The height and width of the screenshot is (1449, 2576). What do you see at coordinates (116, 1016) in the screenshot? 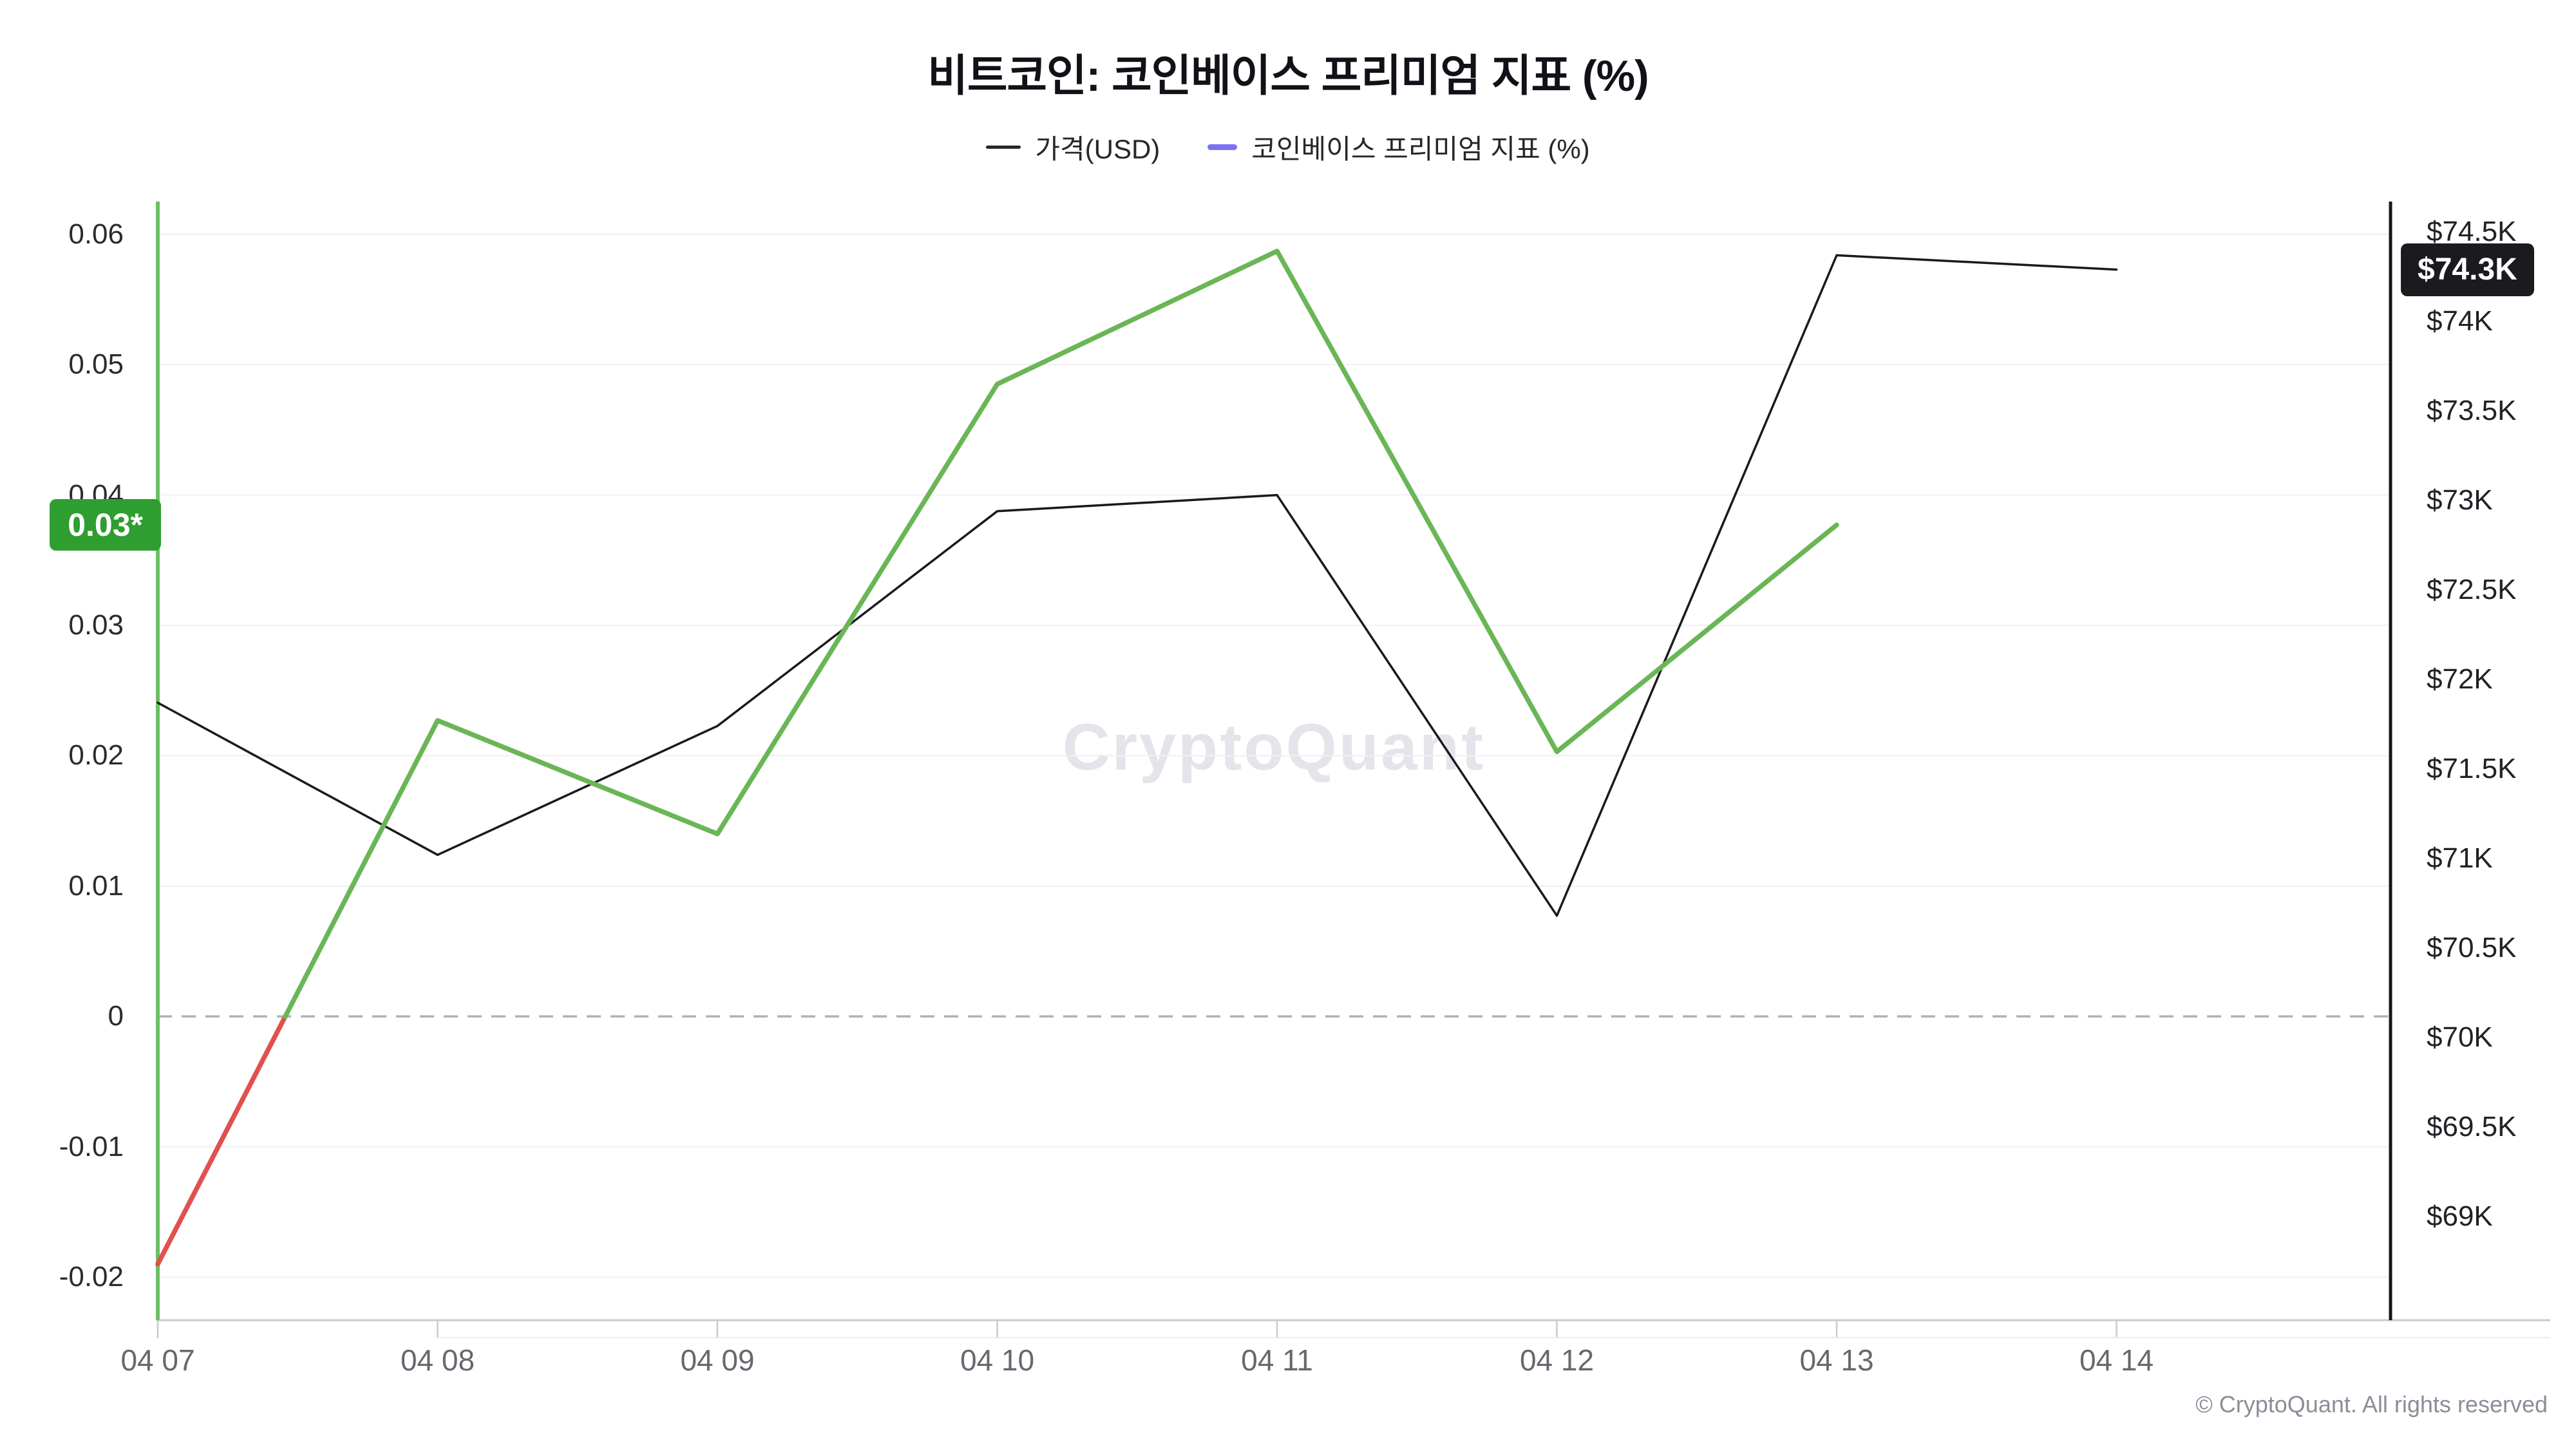
I see `left-axis-tick-label: 0` at bounding box center [116, 1016].